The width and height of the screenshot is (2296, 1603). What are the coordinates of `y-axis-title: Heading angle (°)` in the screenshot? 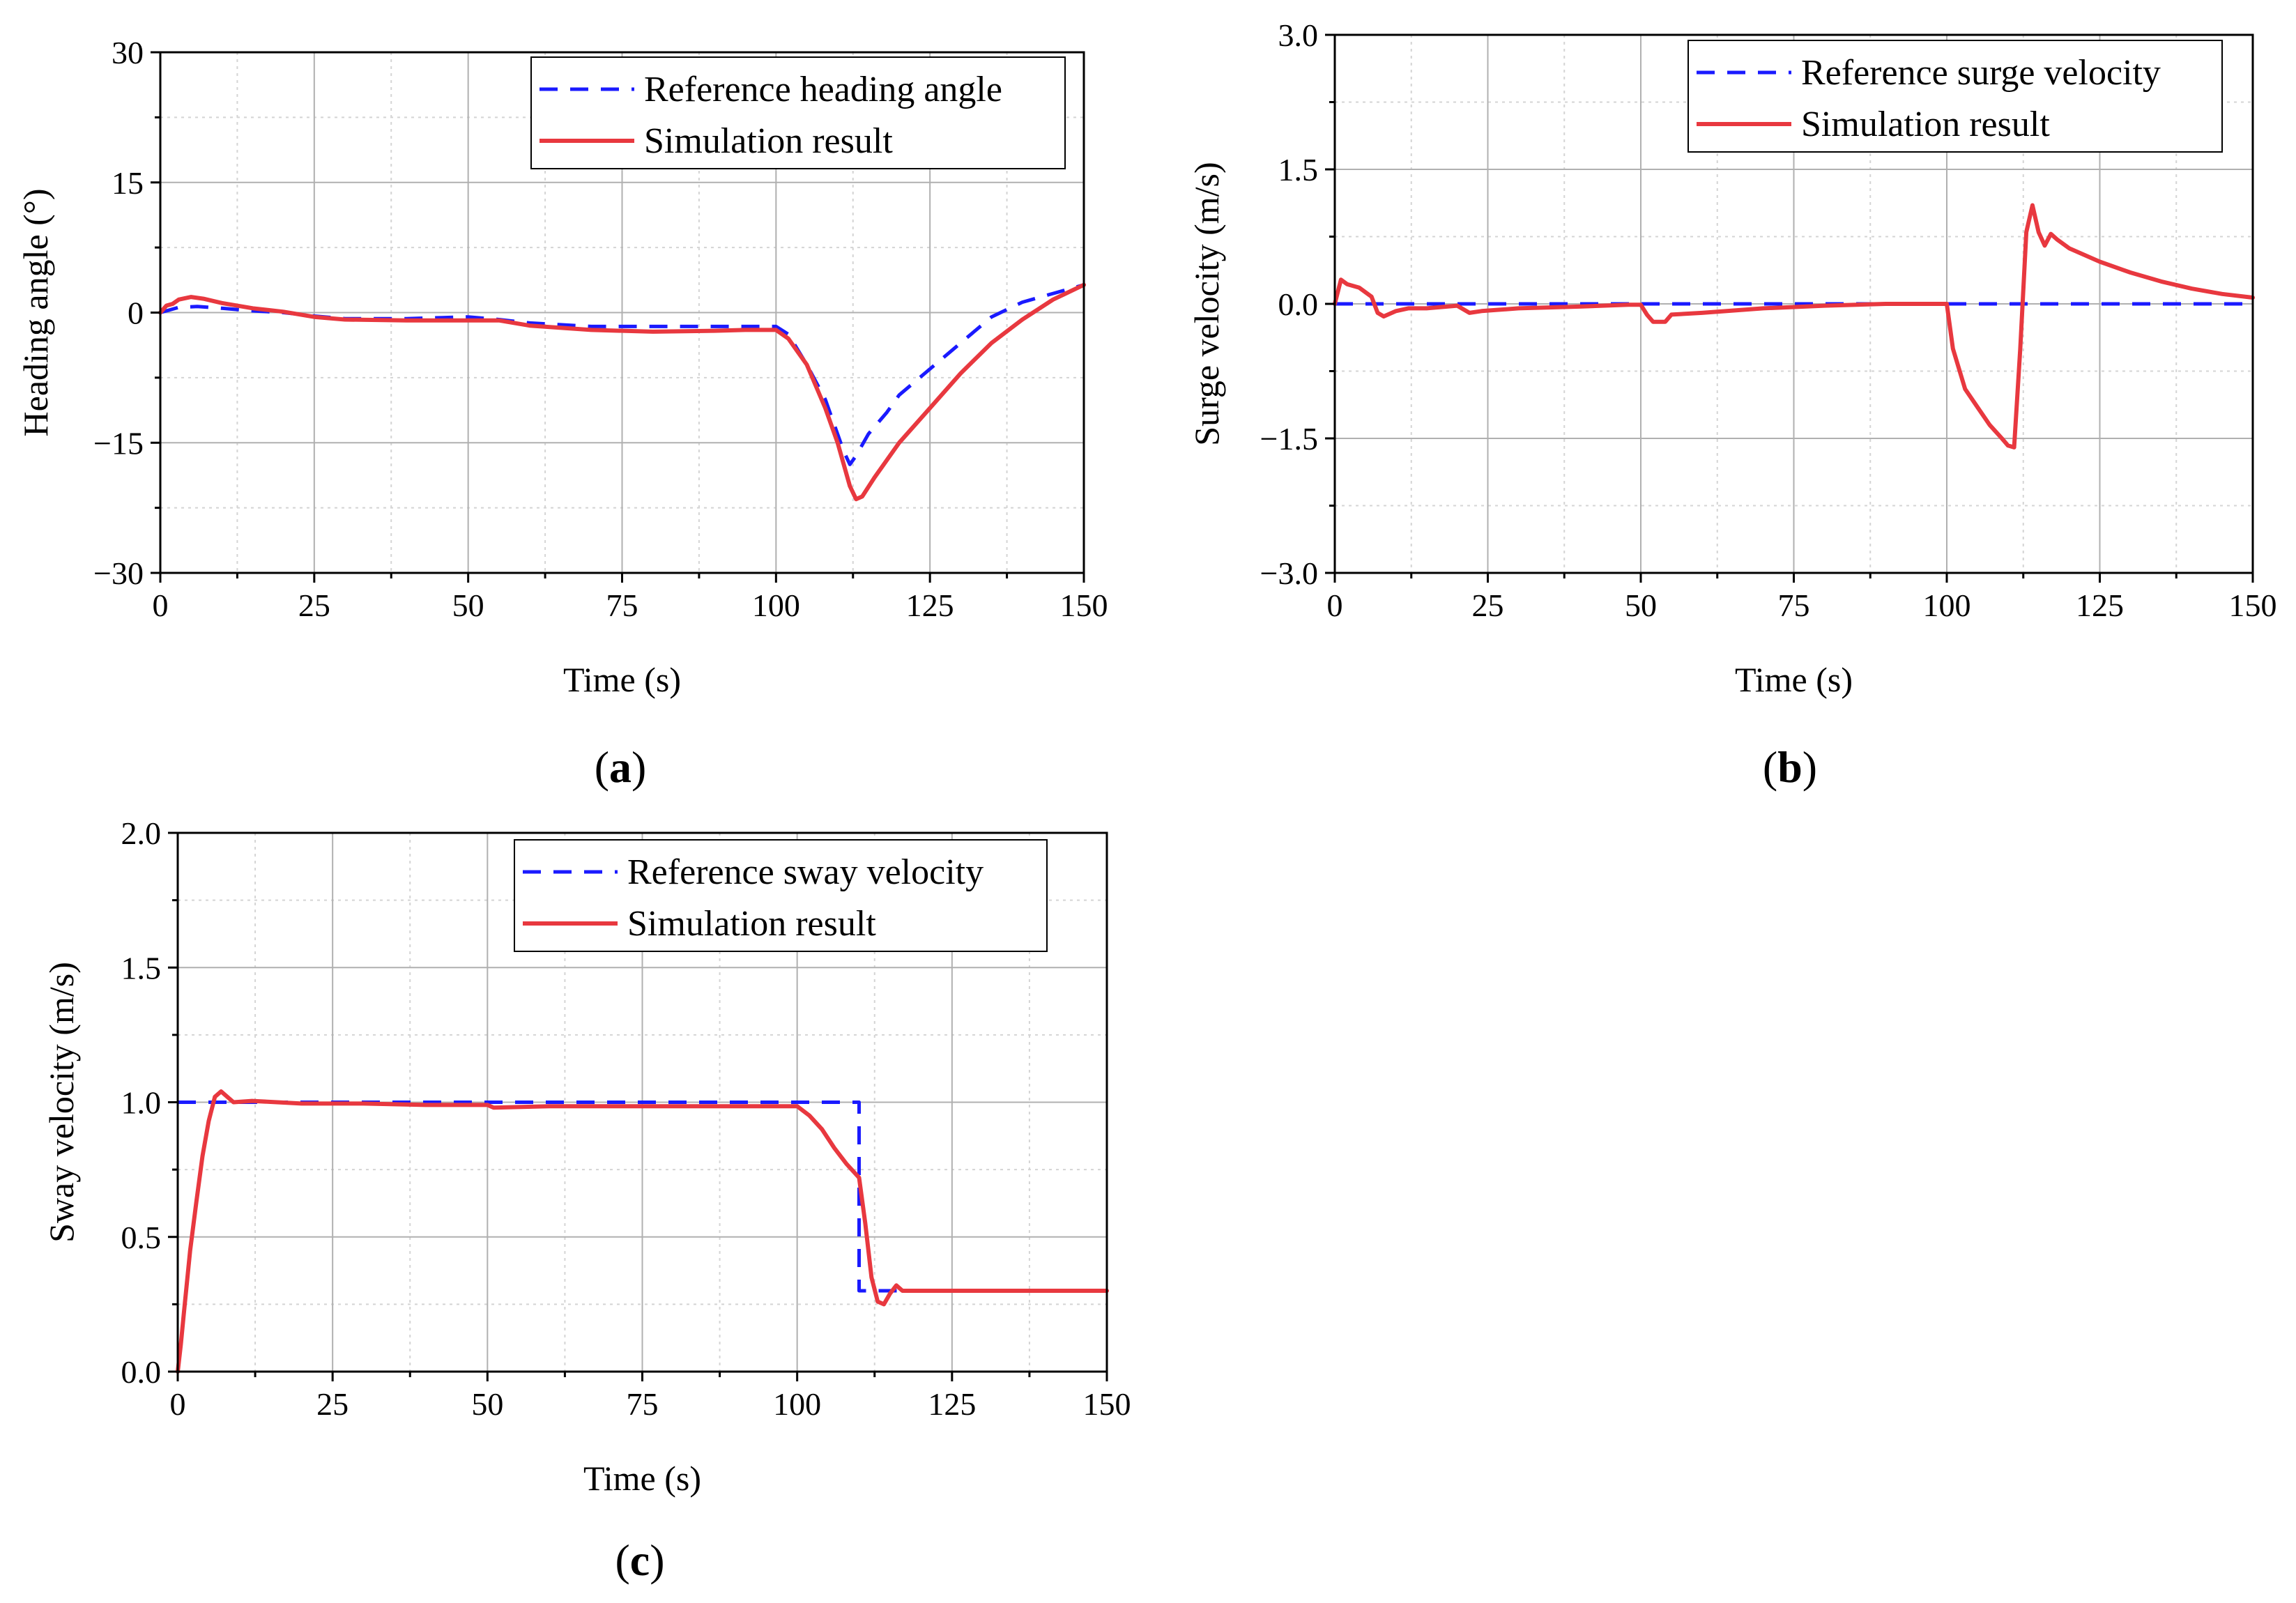 It's located at (35, 313).